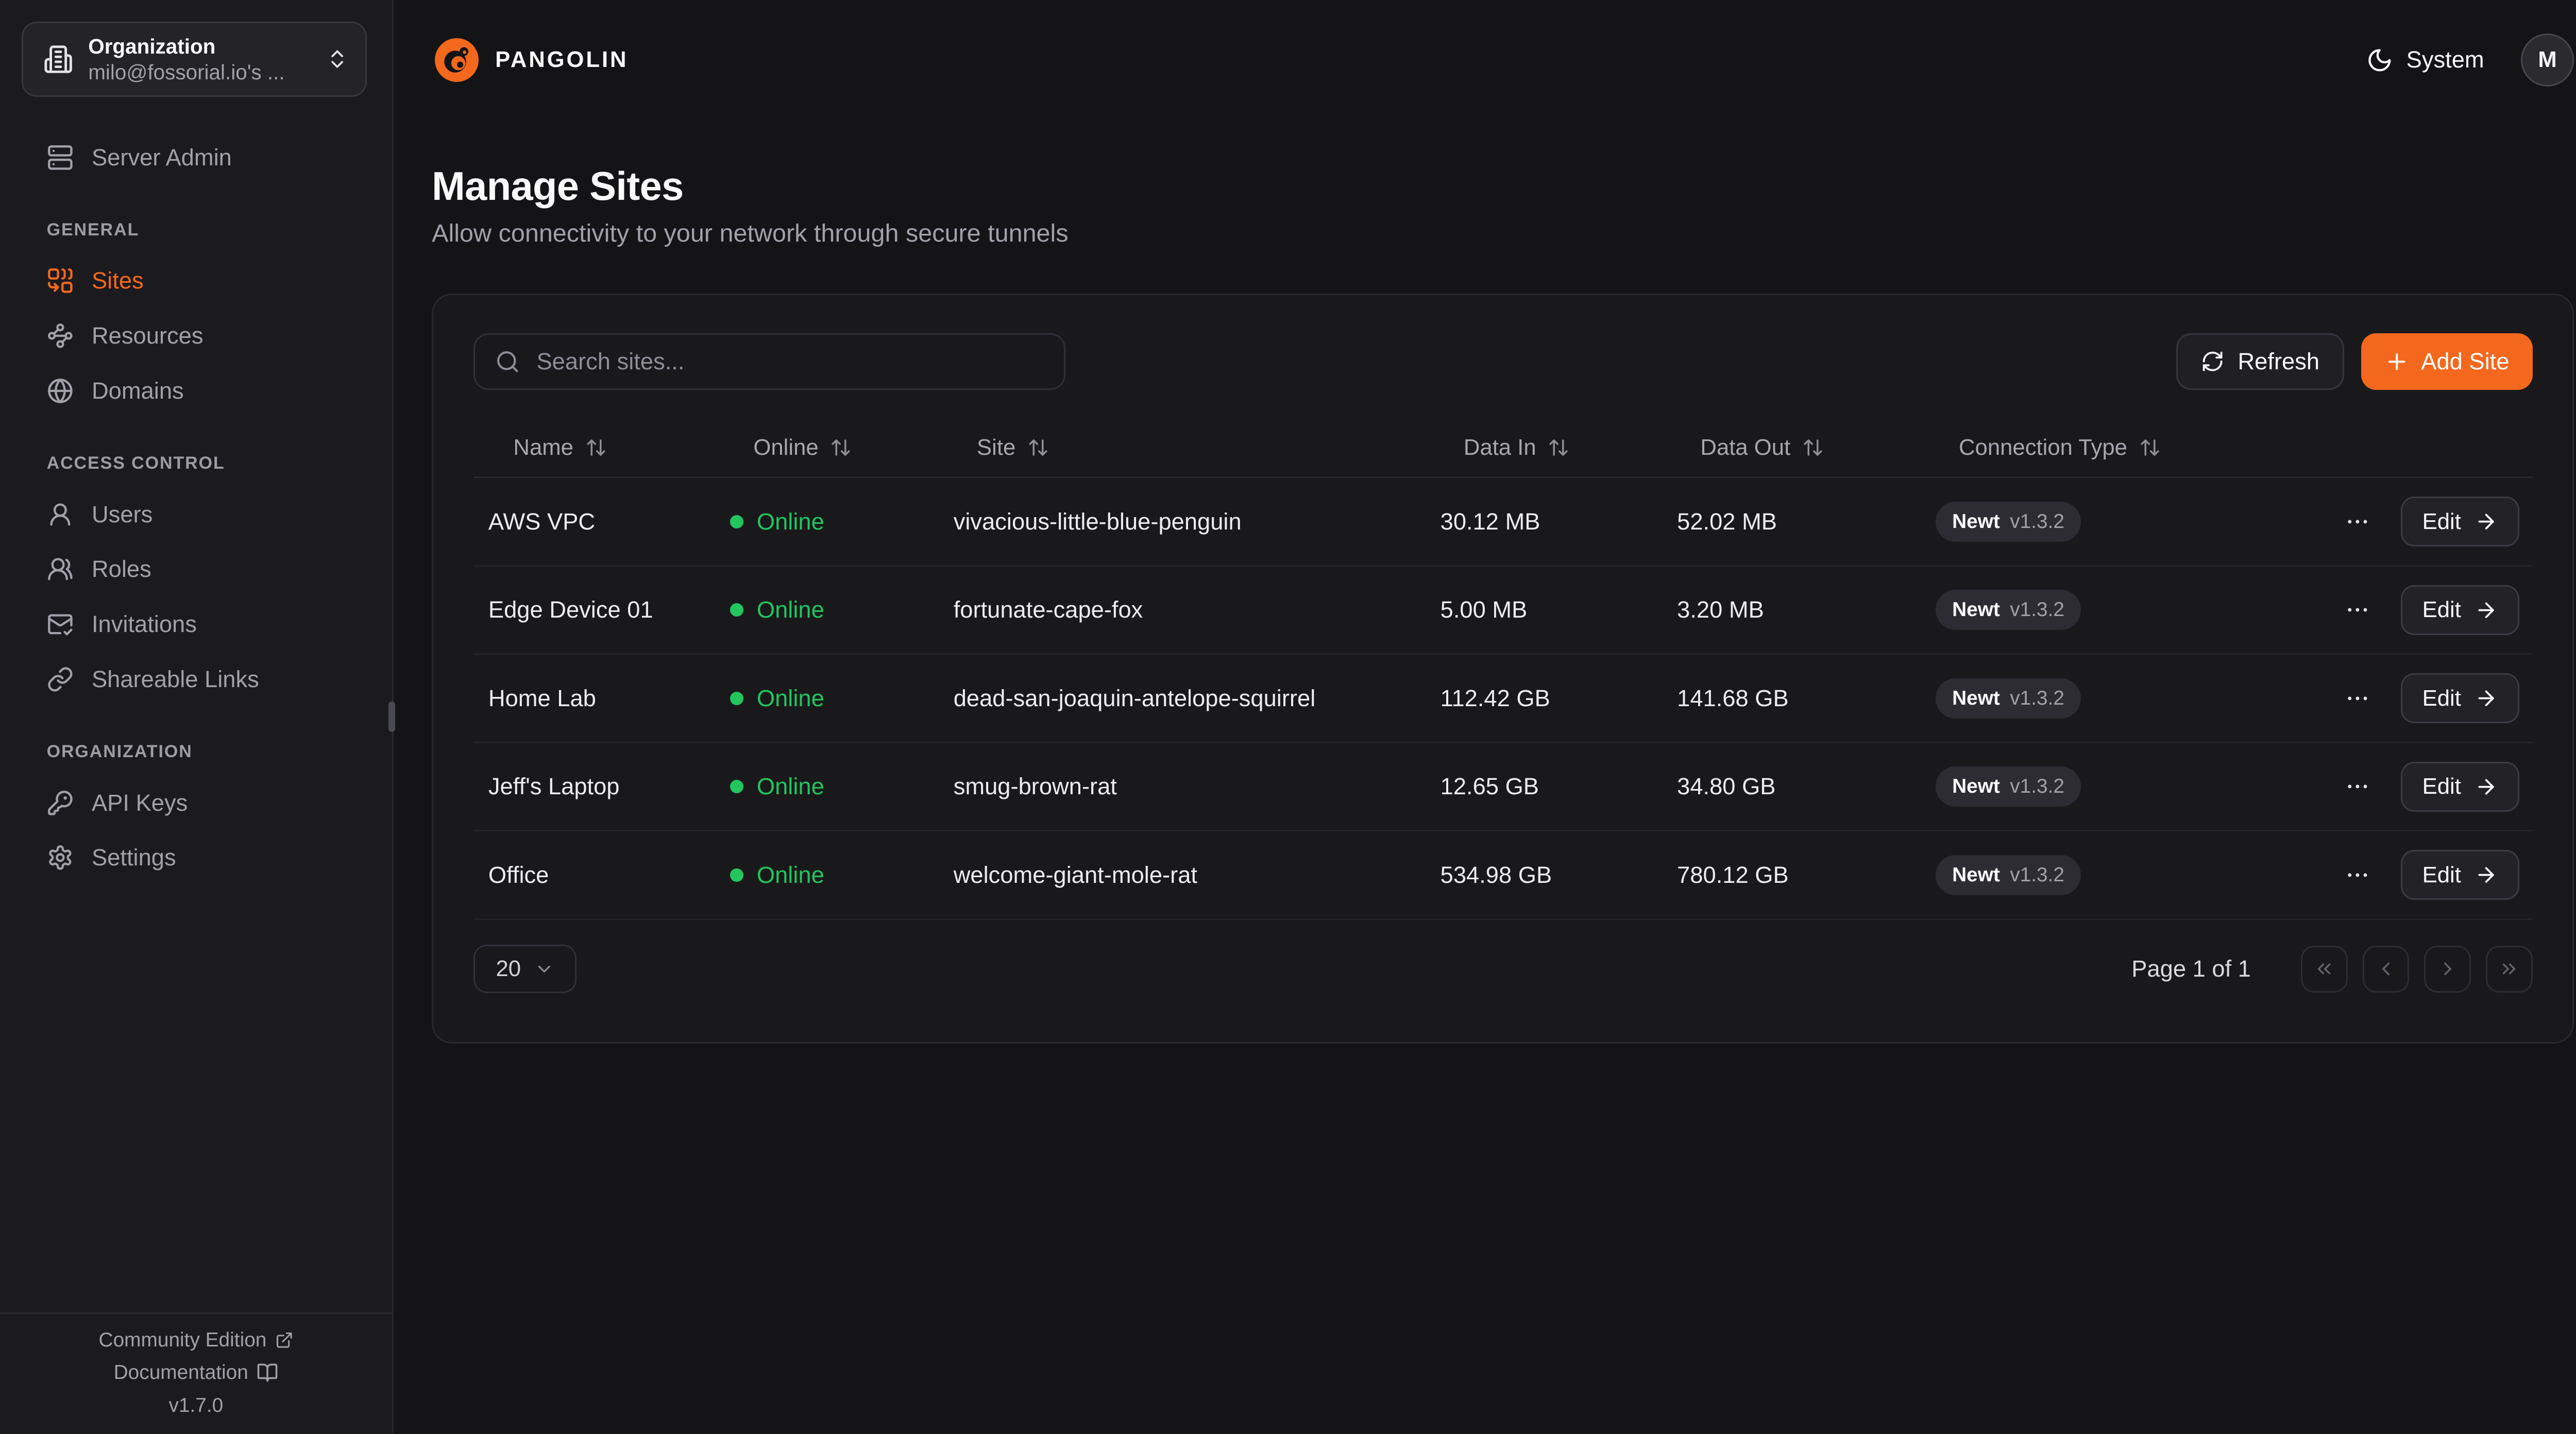 The width and height of the screenshot is (2576, 1434). I want to click on org-switcher-title: Organization, so click(152, 46).